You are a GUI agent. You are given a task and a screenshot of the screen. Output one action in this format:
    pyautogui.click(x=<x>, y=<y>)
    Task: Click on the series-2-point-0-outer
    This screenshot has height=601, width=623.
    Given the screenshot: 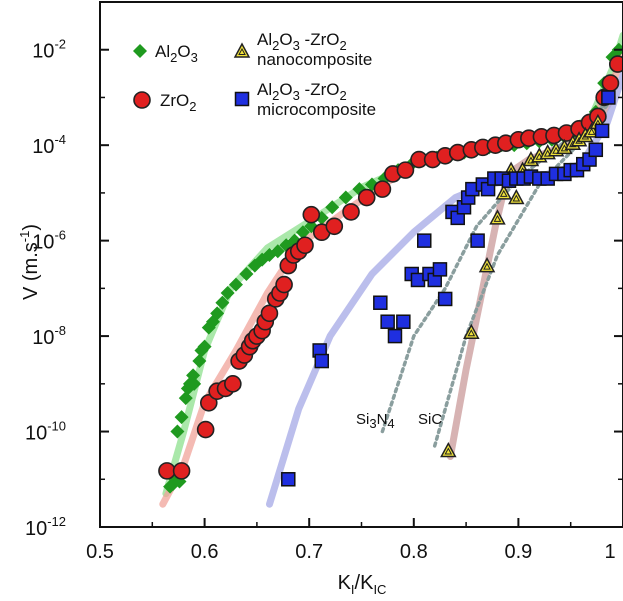 What is the action you would take?
    pyautogui.click(x=448, y=449)
    